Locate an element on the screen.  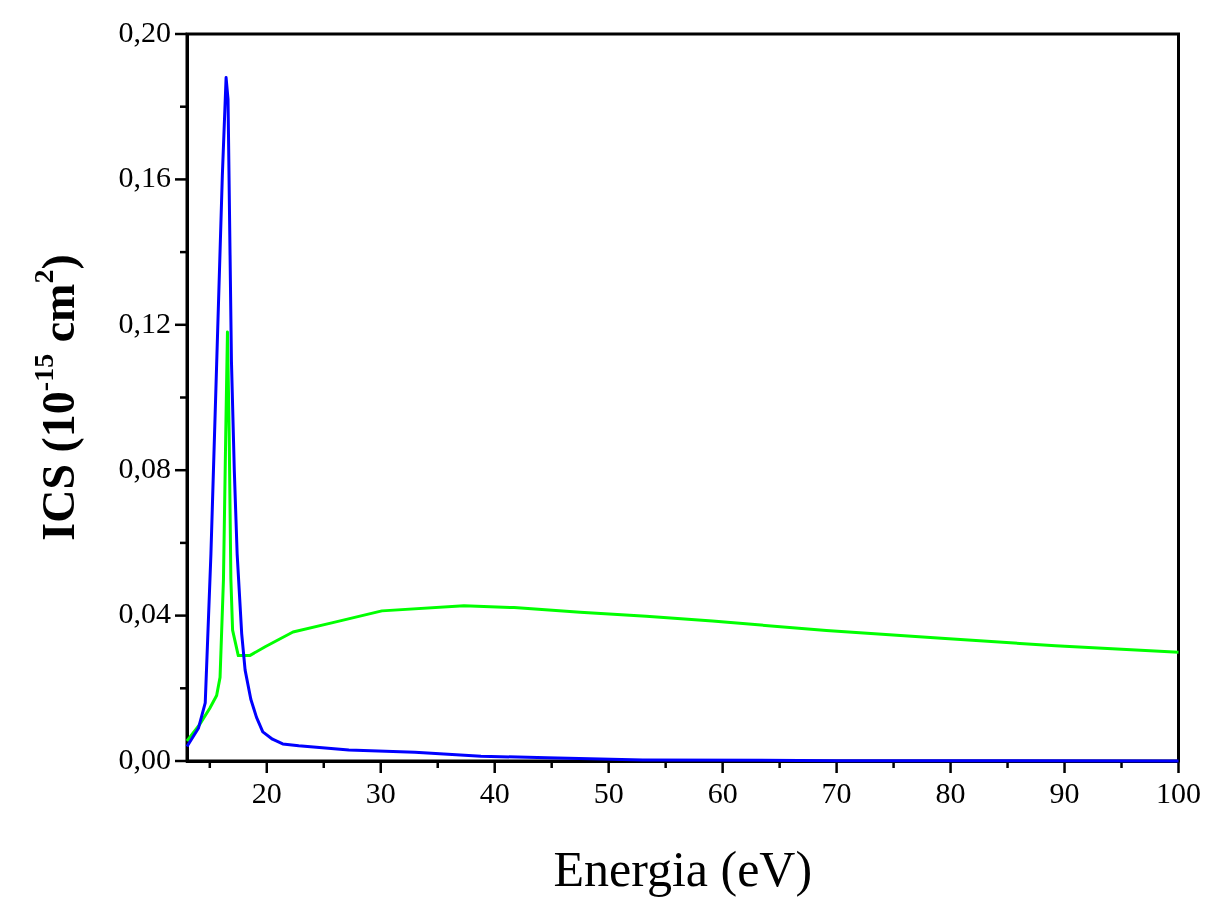
x-tick-label: 90 is located at coordinates (1064, 792).